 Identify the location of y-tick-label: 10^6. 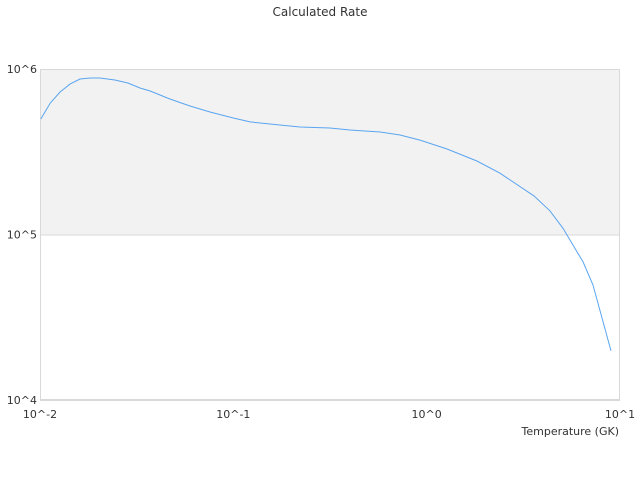
(22, 69).